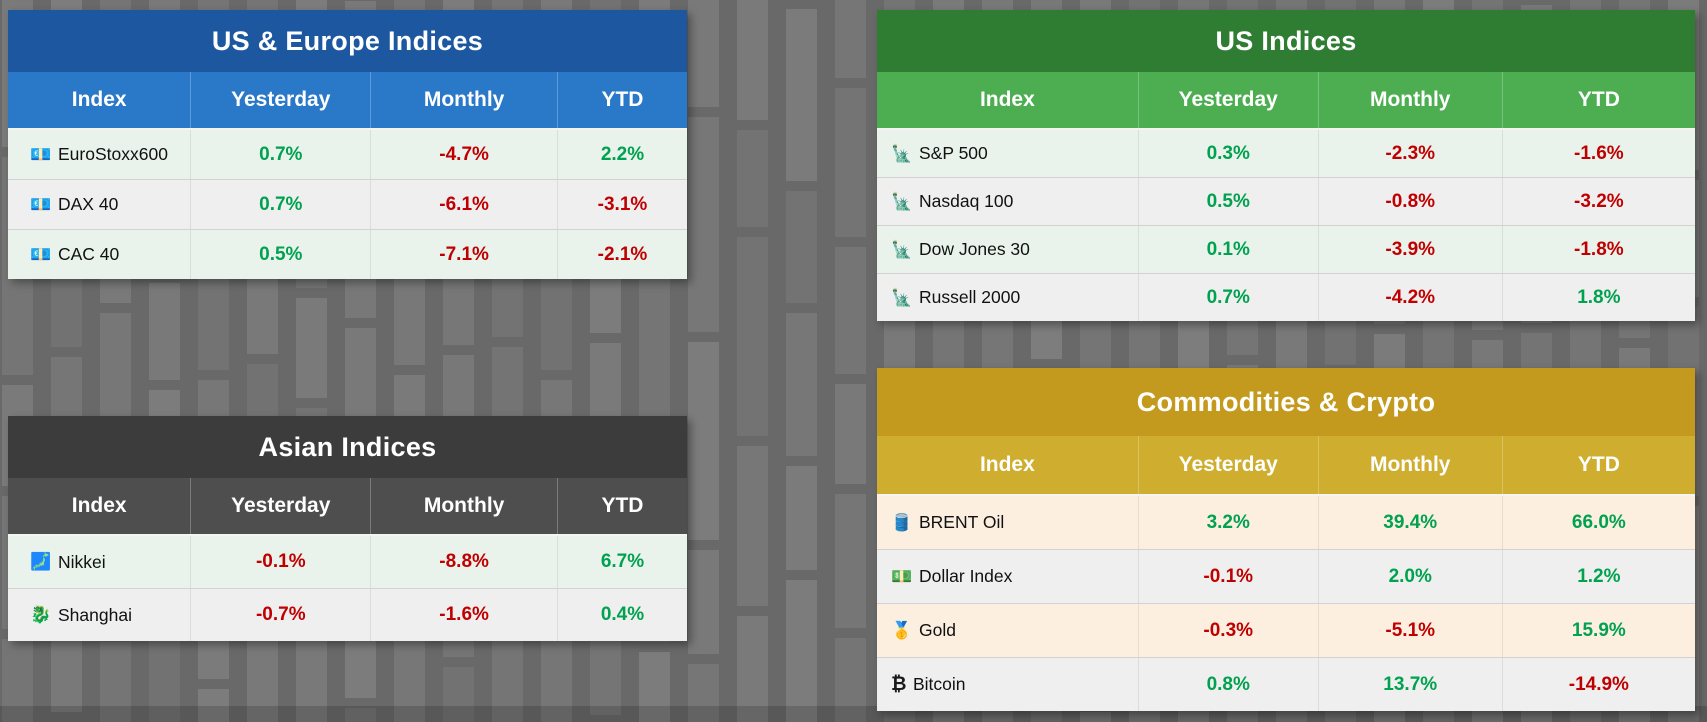  I want to click on table-row: ₿ Bitcoin 0.8% 13.7% -14.9%, so click(1286, 684).